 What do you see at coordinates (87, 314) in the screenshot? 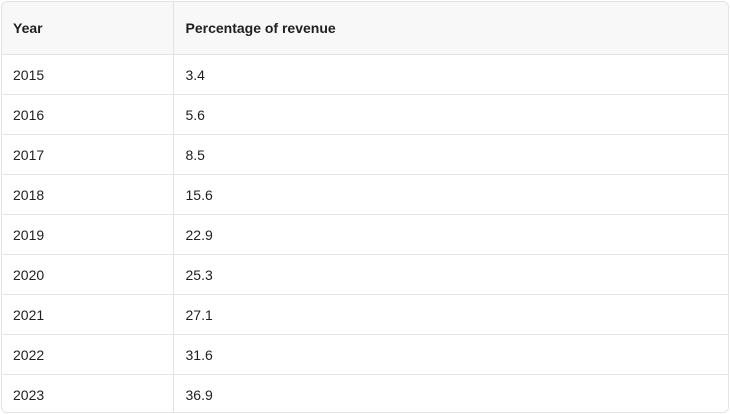
I see `year-cell: 2021` at bounding box center [87, 314].